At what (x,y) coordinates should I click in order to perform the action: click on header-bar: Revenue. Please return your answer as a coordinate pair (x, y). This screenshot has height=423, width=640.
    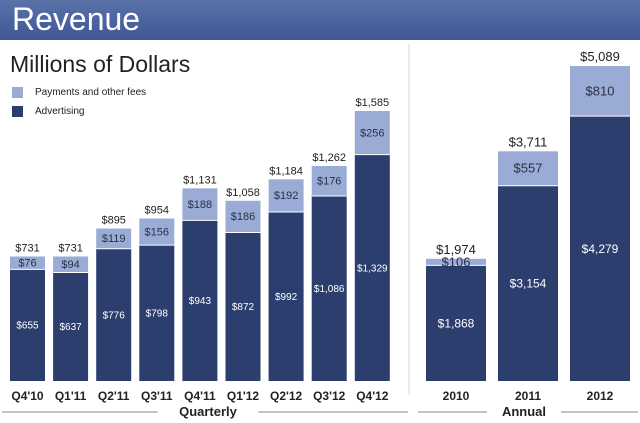
    Looking at the image, I should click on (320, 20).